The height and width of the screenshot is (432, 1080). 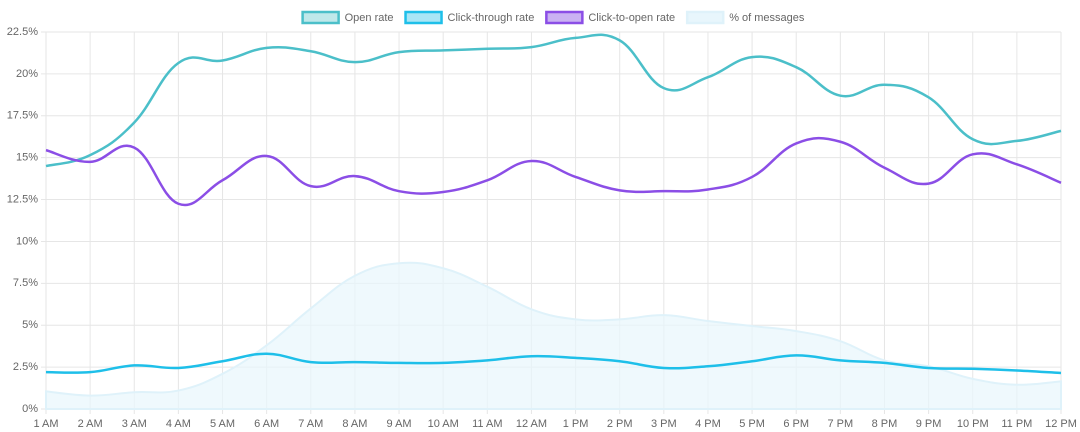 I want to click on x-tick-label: 11 PM, so click(x=1016, y=424).